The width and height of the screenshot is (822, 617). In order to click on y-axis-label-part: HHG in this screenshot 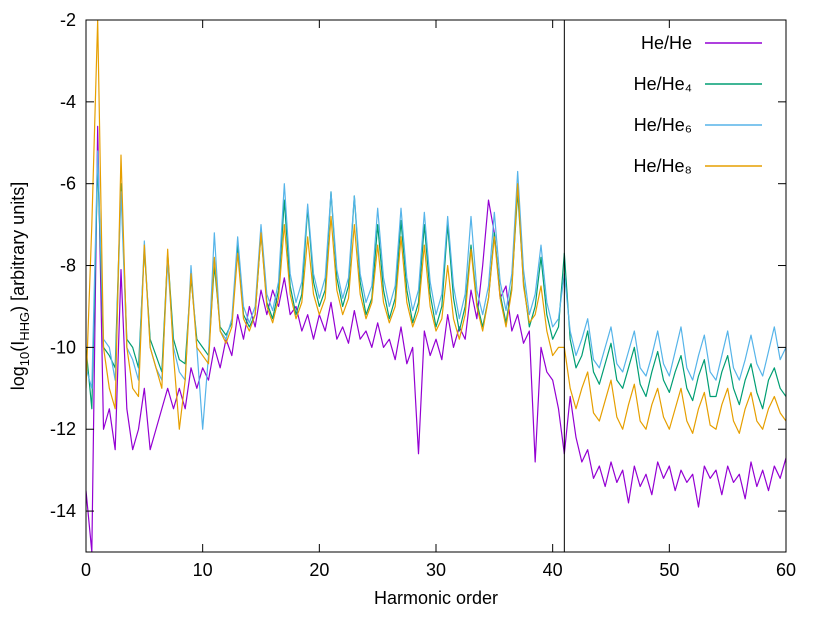, I will do `click(24, 326)`.